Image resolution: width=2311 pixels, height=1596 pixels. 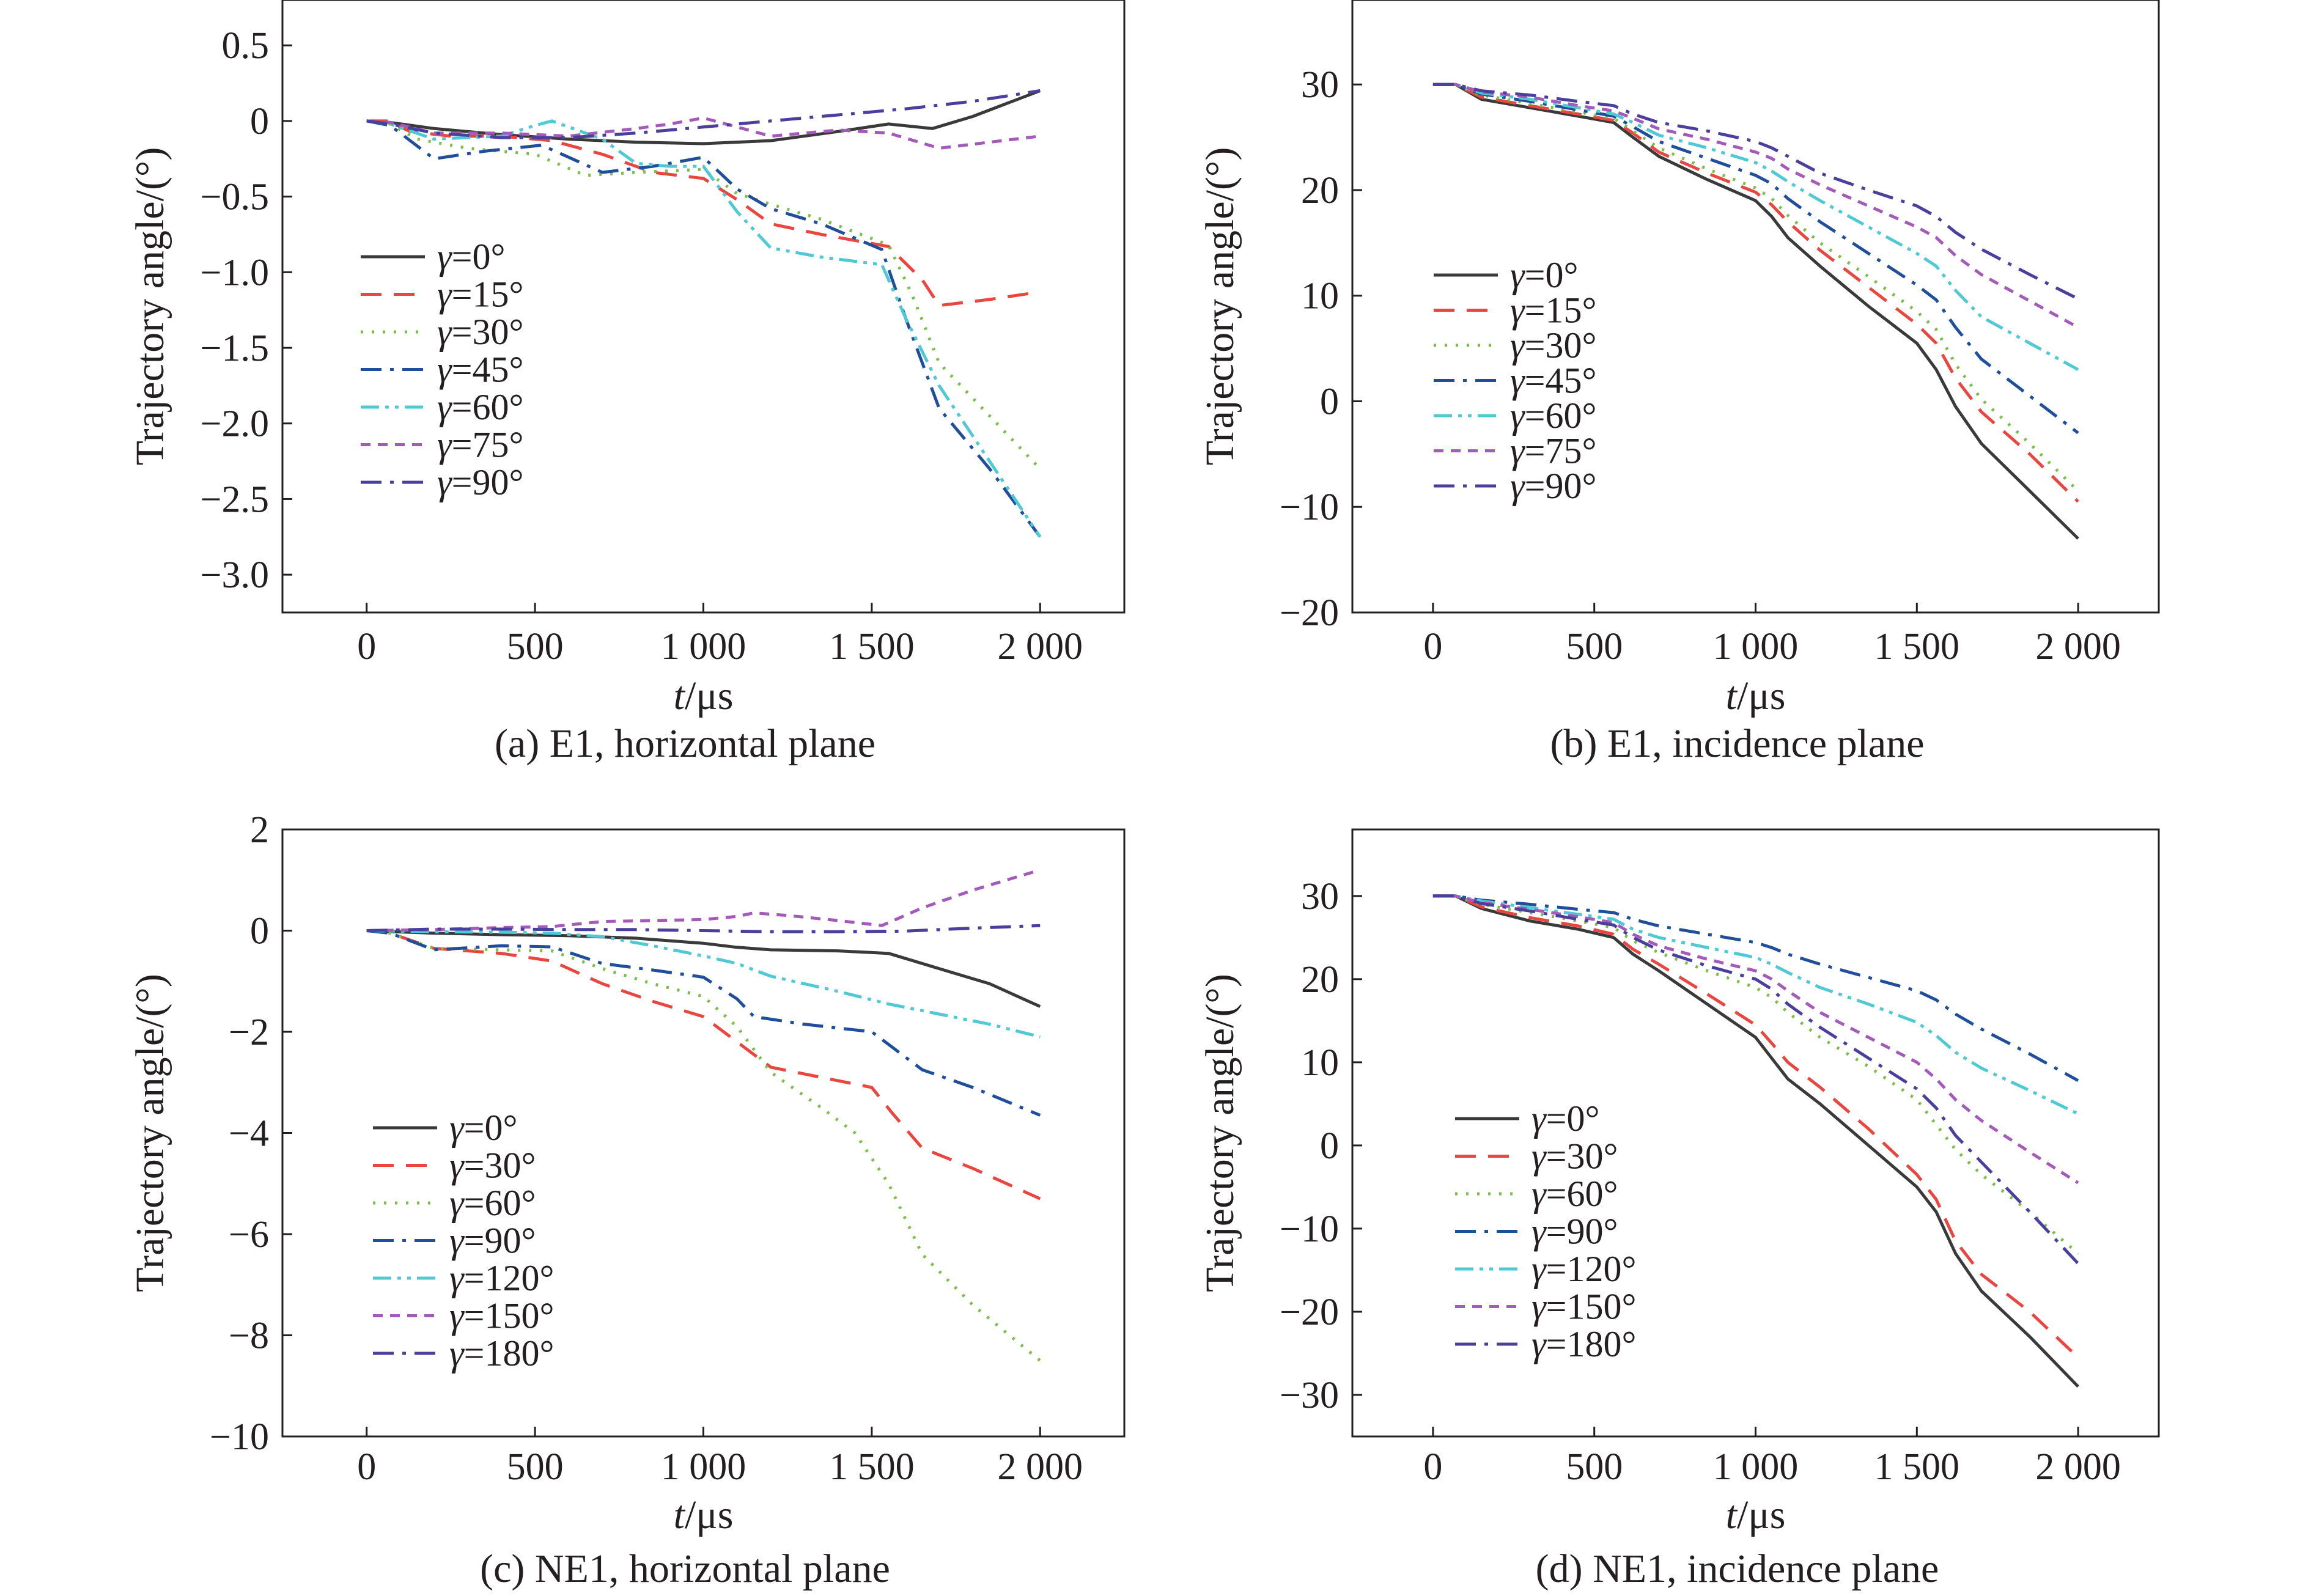 I want to click on legend-label: γ=120°, so click(x=502, y=1278).